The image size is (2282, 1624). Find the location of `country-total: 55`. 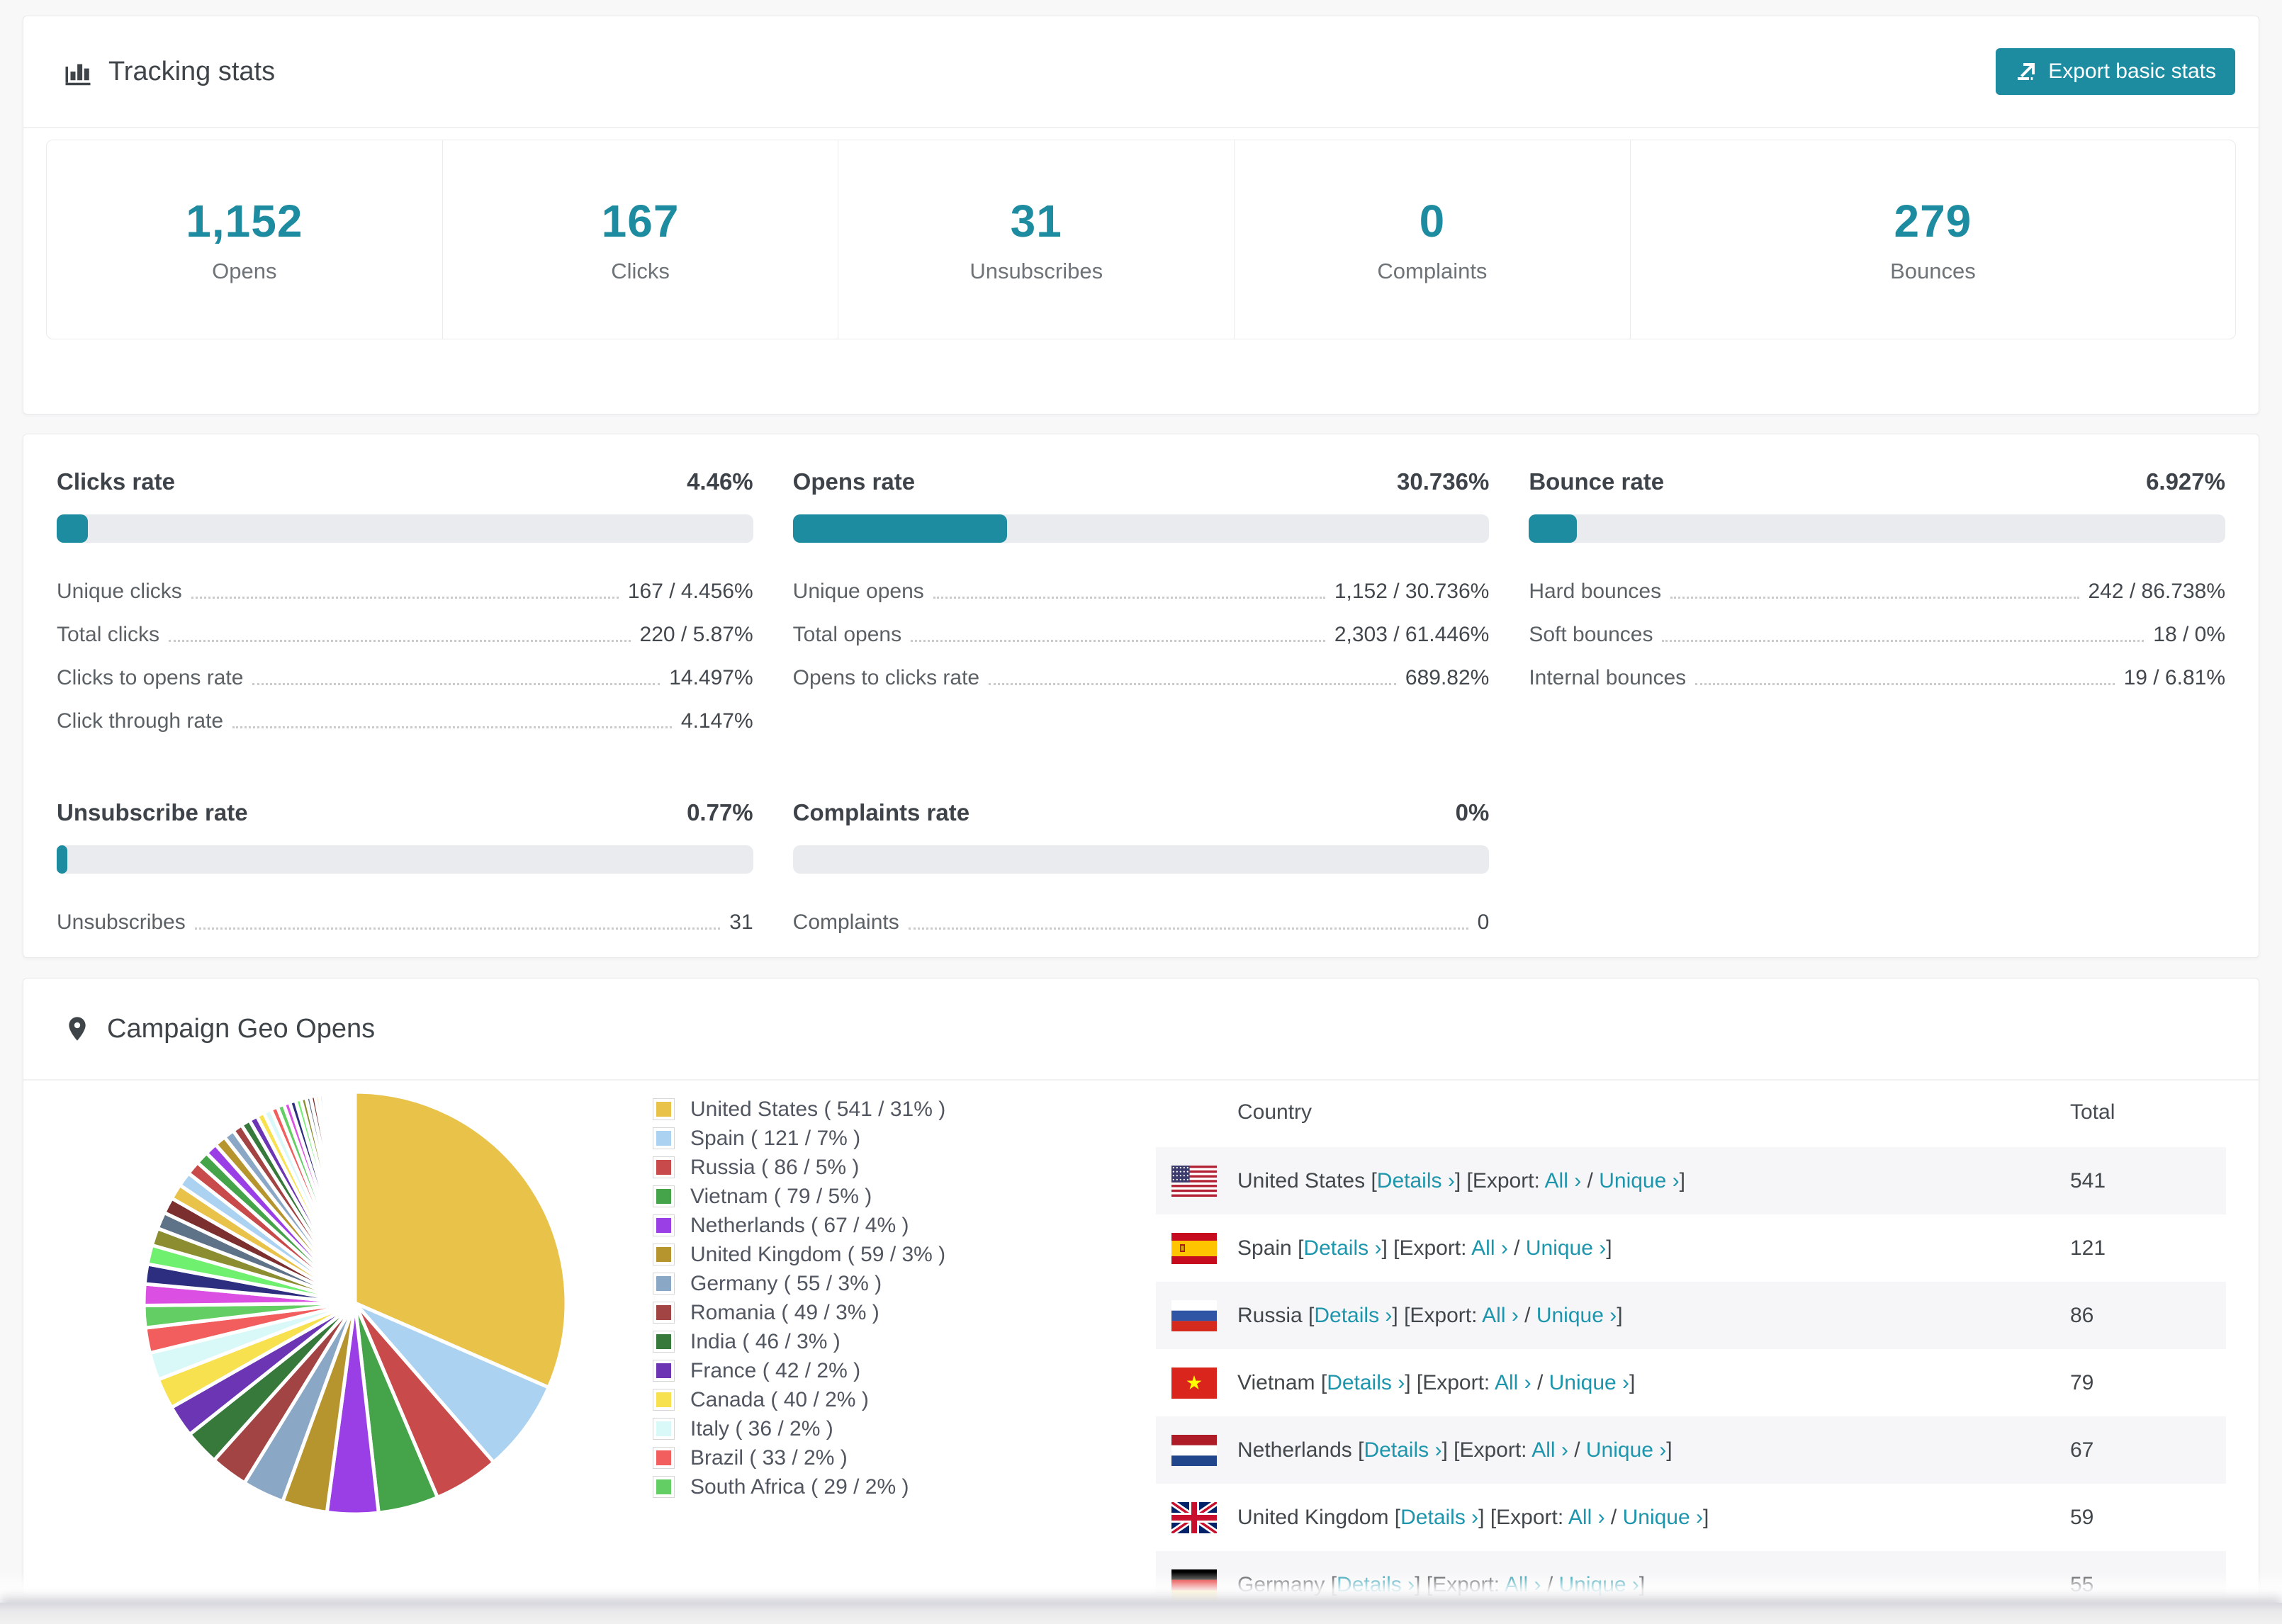

country-total: 55 is located at coordinates (2082, 1584).